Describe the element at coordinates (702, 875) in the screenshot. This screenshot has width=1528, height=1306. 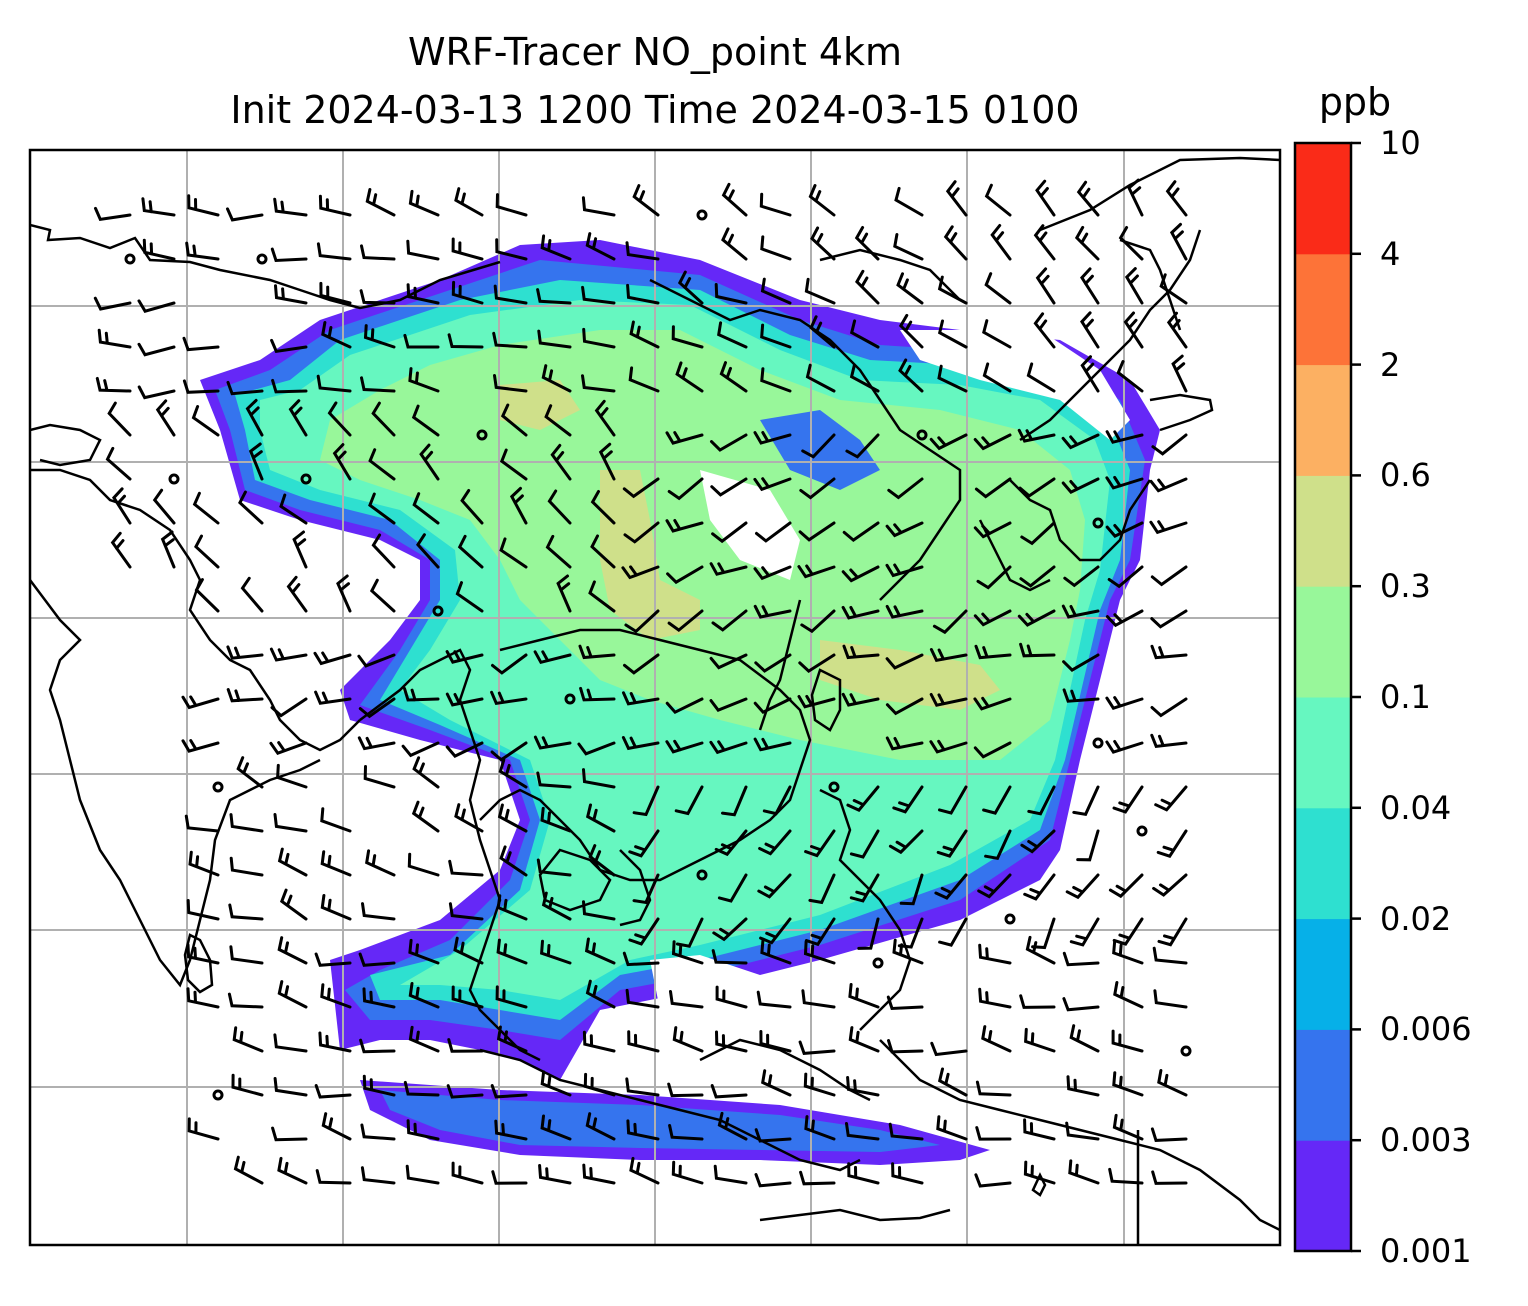
I see `calm-wind-marker` at that location.